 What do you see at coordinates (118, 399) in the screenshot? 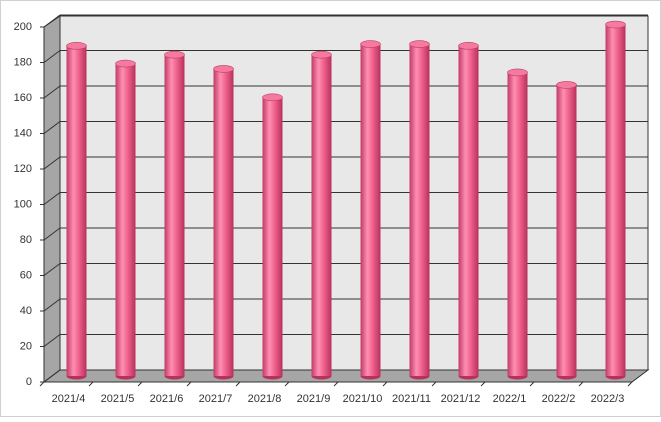
I see `x-tick-label: 2021/5` at bounding box center [118, 399].